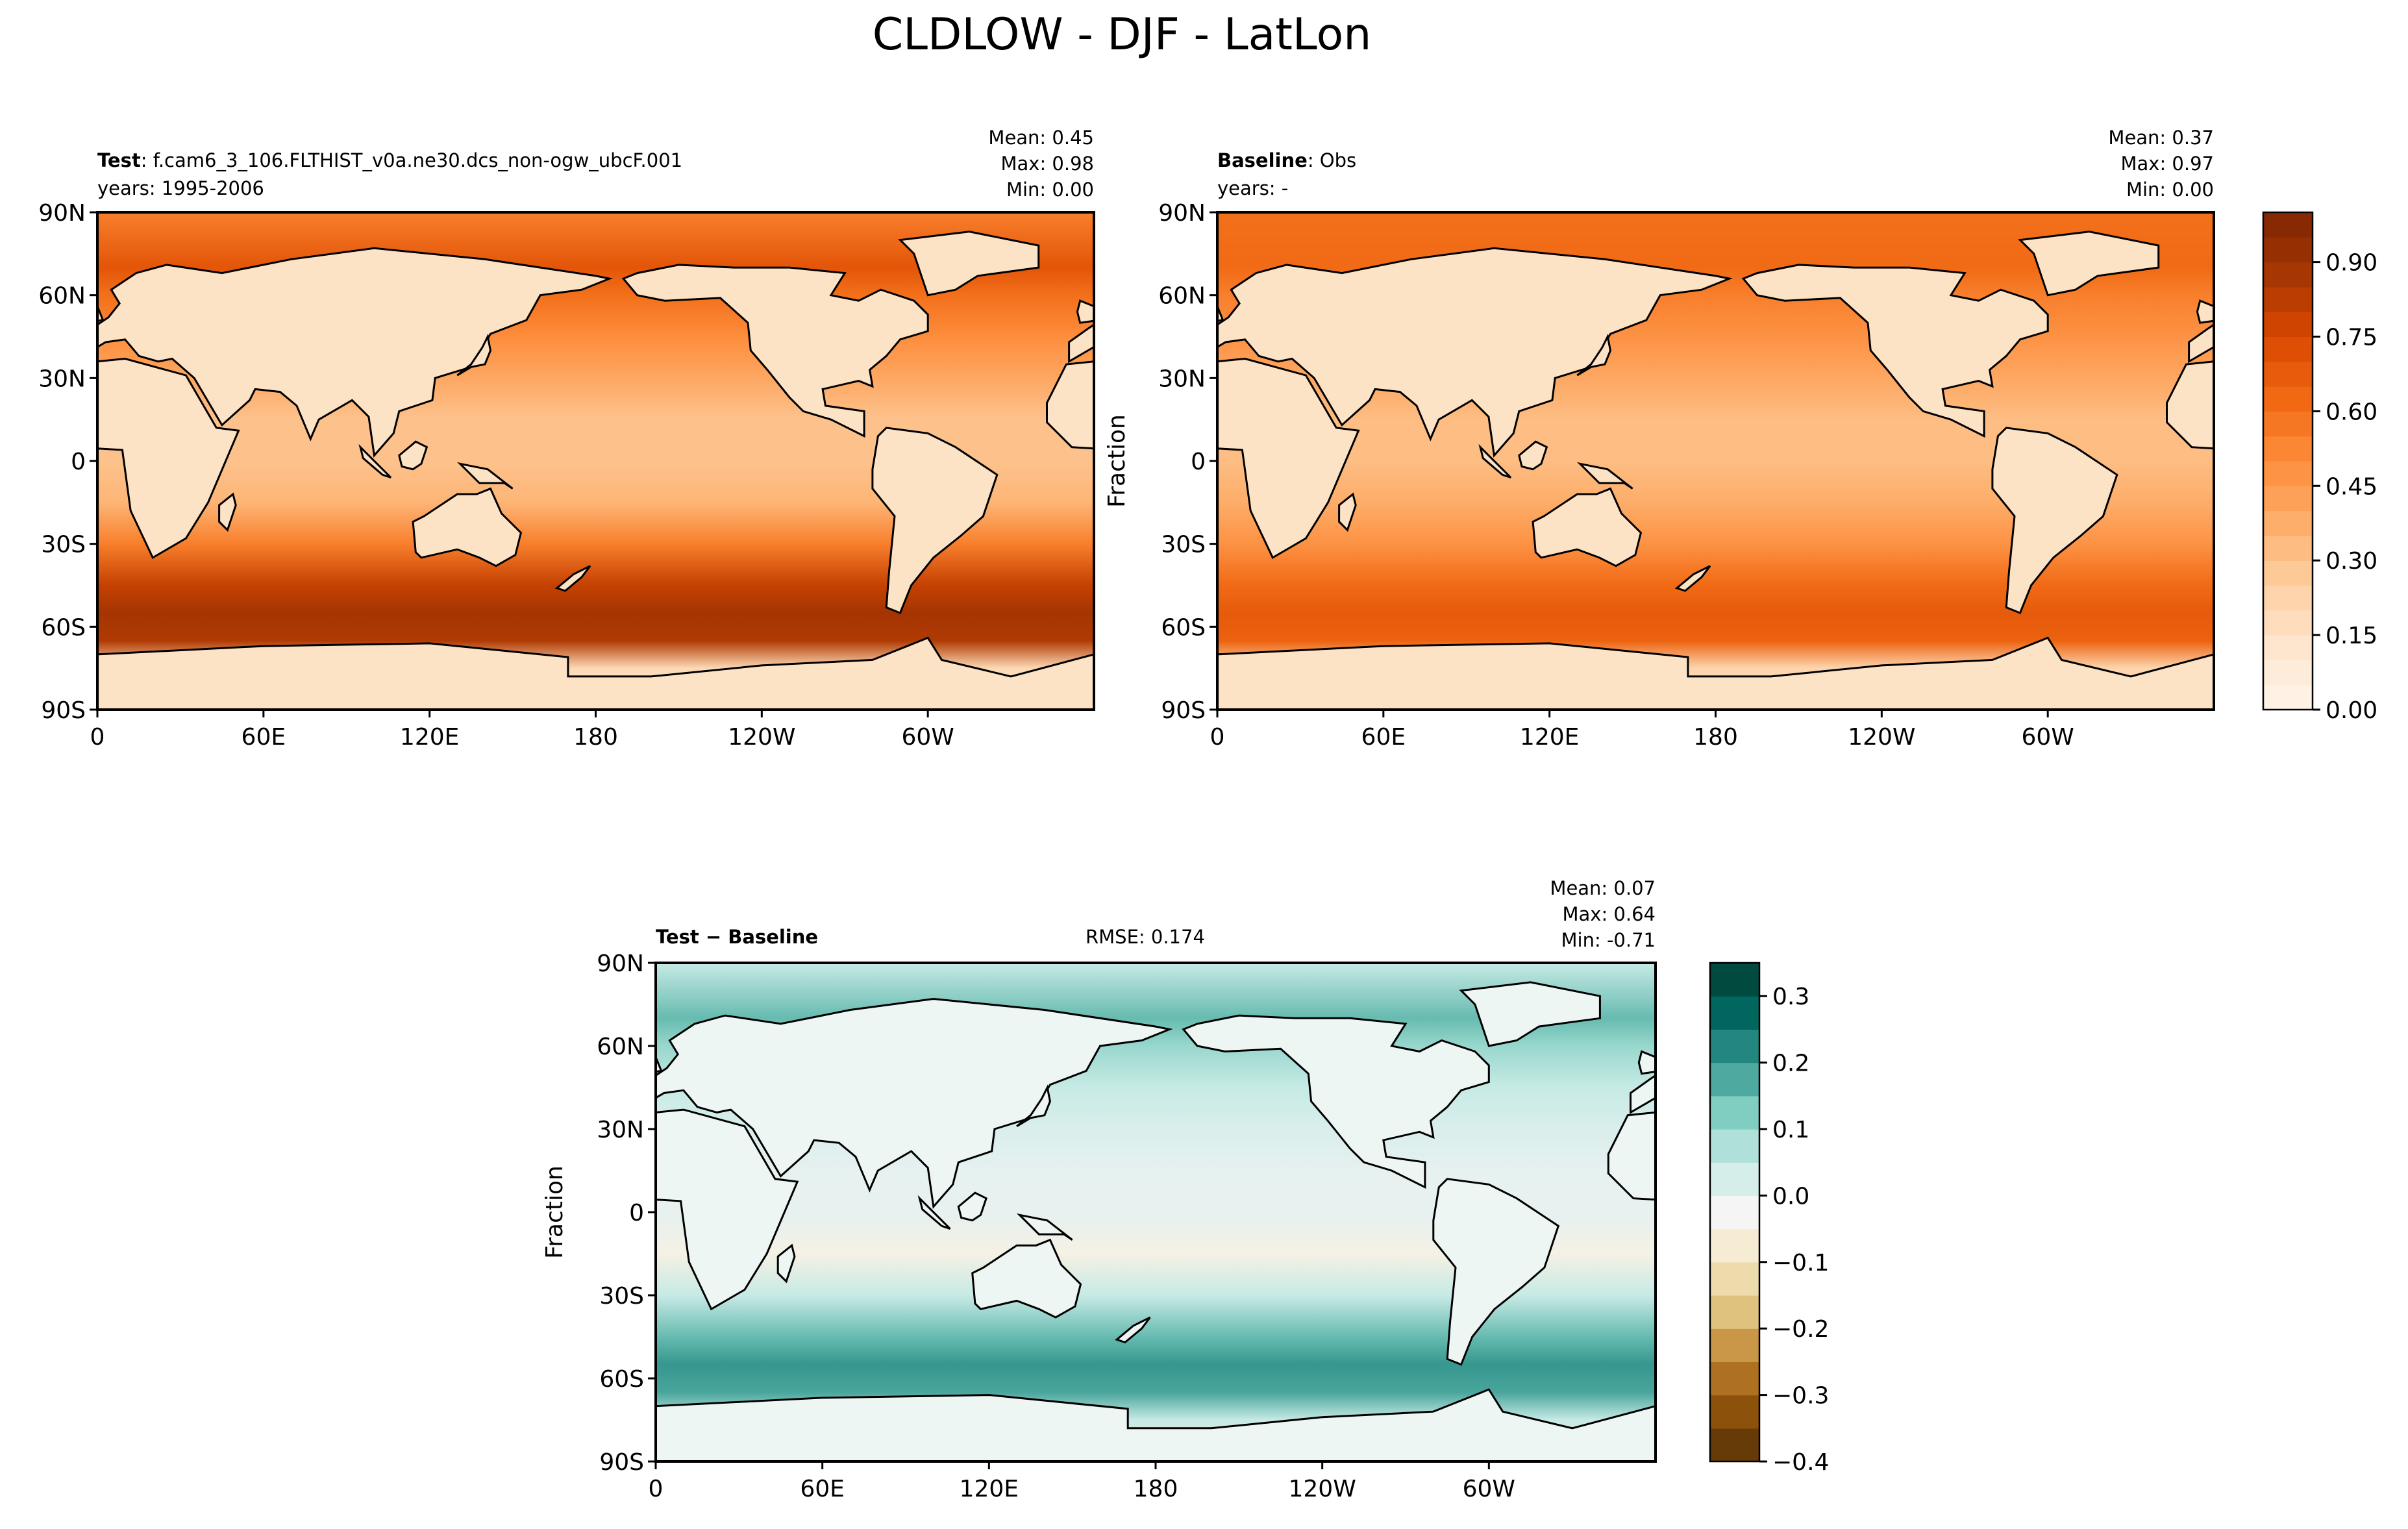  Describe the element at coordinates (554, 1212) in the screenshot. I see `diff-ylabel: Fraction` at that location.